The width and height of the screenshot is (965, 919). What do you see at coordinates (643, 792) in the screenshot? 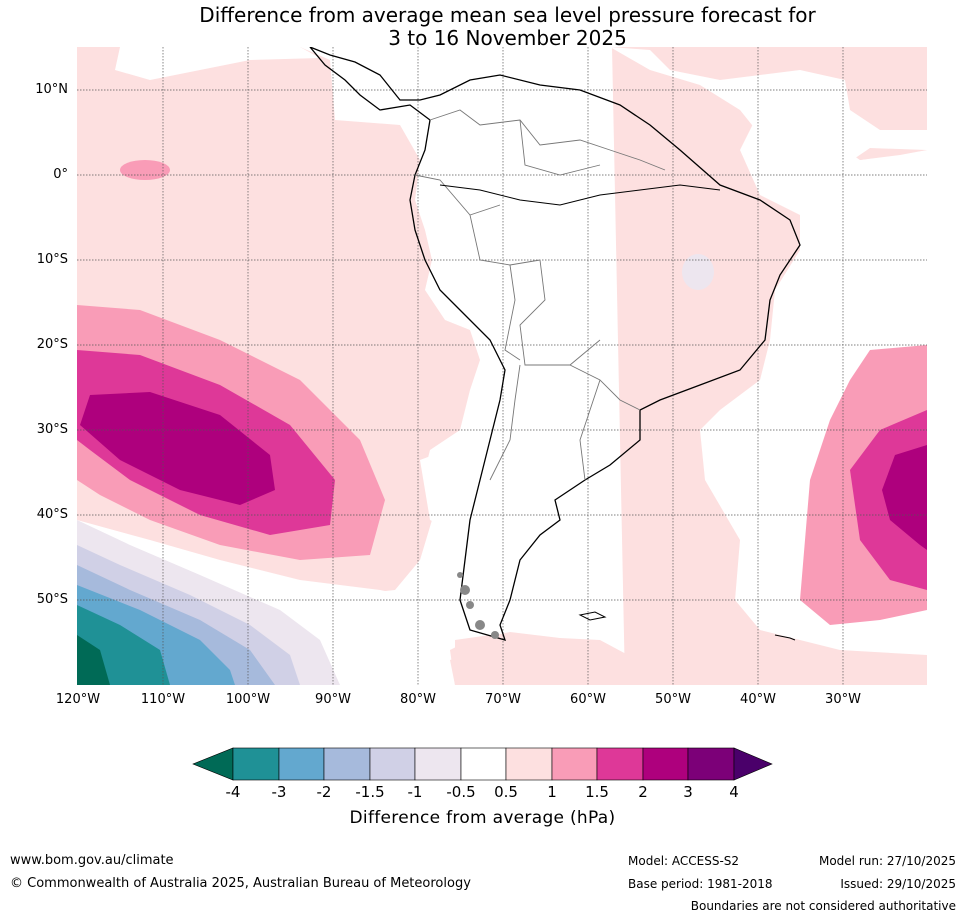
I see `colorbar-tick-label: 2` at bounding box center [643, 792].